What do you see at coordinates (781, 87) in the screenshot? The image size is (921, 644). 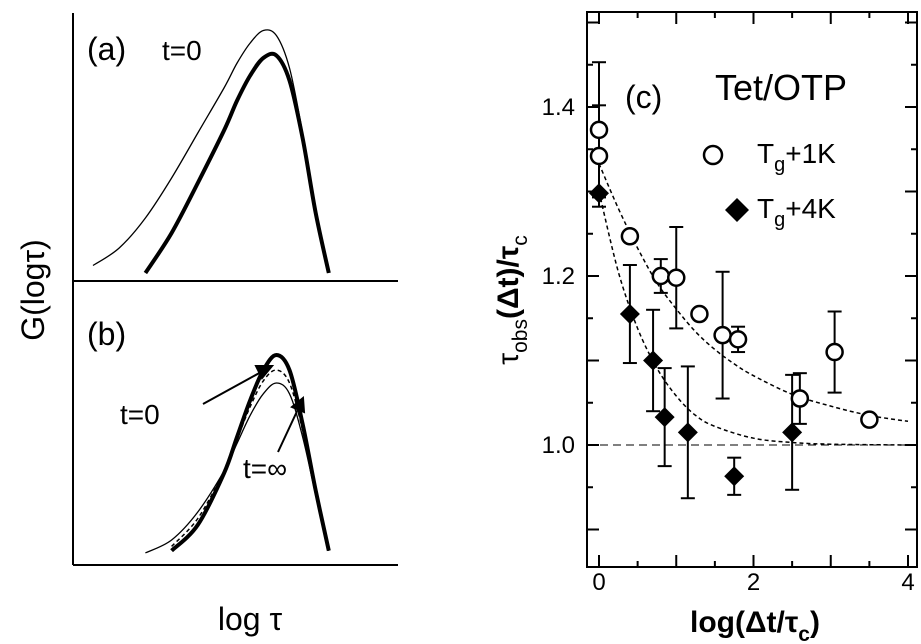 I see `chart-title: Tet/OTP` at bounding box center [781, 87].